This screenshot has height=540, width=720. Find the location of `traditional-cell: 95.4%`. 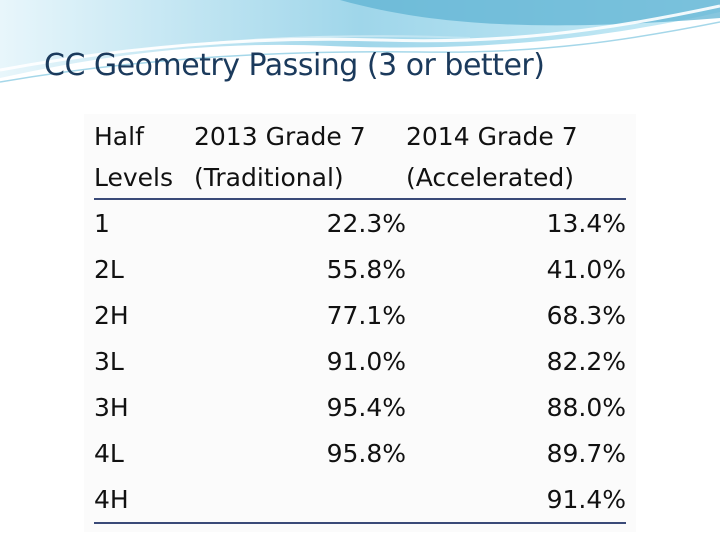

traditional-cell: 95.4% is located at coordinates (366, 407).